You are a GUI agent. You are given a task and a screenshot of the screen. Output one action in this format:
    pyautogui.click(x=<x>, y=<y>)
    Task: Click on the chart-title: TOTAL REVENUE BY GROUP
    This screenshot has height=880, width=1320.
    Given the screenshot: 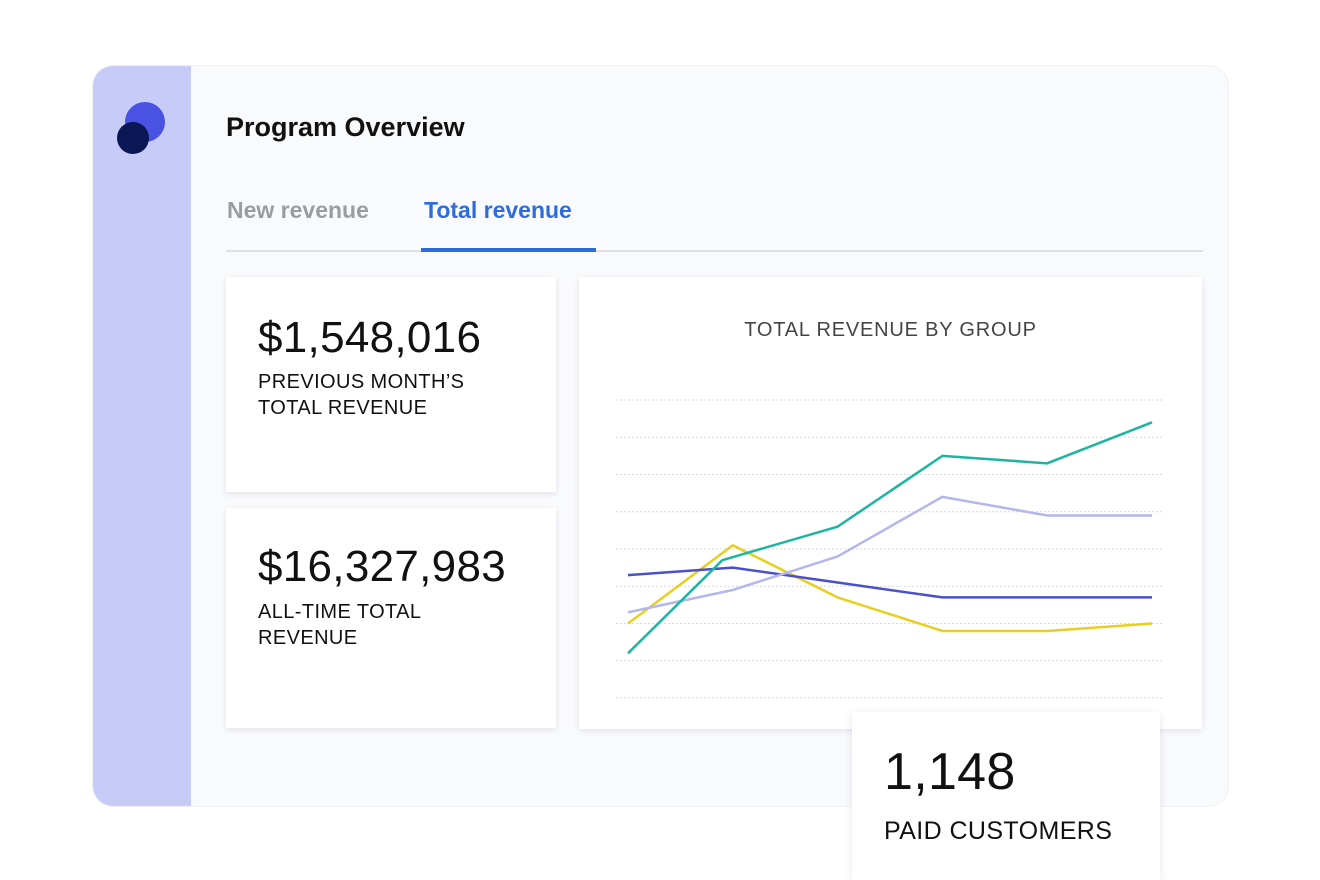 What is the action you would take?
    pyautogui.click(x=890, y=330)
    